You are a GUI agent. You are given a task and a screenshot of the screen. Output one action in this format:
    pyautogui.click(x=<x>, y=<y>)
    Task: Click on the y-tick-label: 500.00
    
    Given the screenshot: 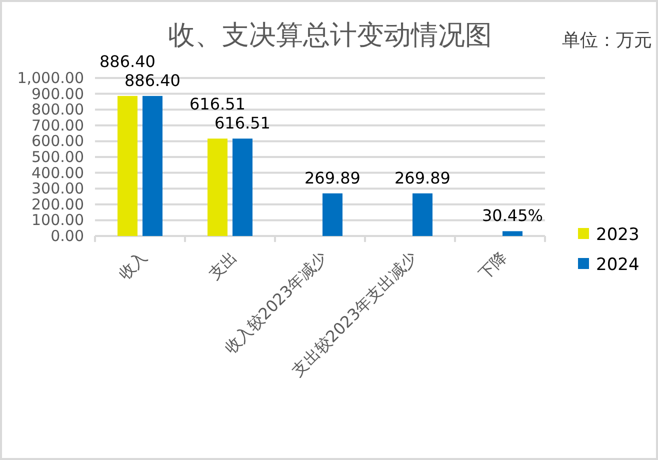 What is the action you would take?
    pyautogui.click(x=58, y=157)
    